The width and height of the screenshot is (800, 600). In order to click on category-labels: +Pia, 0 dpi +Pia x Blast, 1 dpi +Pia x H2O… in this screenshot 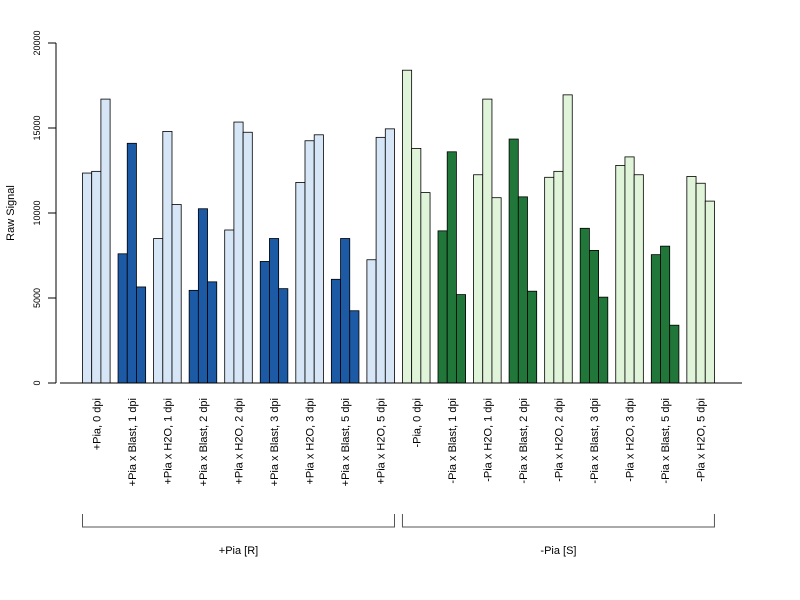, I will do `click(399, 442)`.